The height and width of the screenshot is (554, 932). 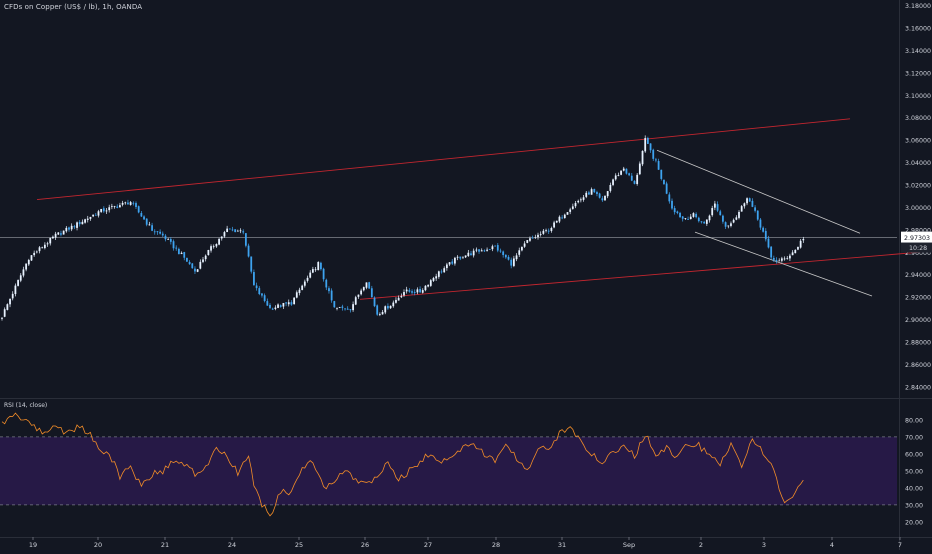 What do you see at coordinates (914, 454) in the screenshot?
I see `rsi-tick-label: 60.00` at bounding box center [914, 454].